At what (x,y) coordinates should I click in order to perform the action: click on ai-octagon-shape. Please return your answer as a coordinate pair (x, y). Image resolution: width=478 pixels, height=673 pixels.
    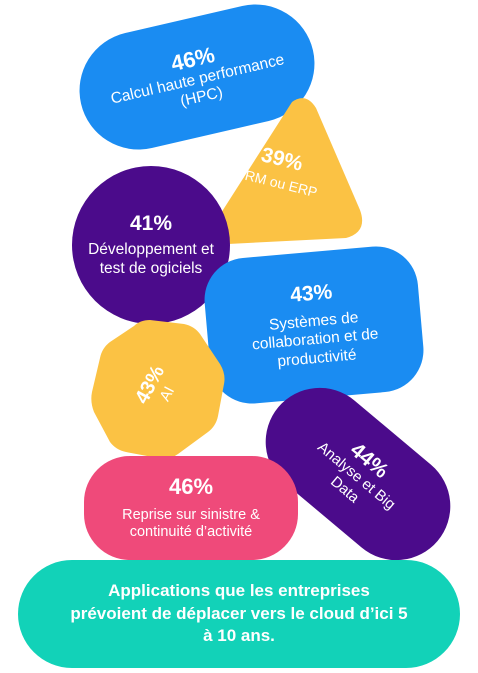
    Looking at the image, I should click on (158, 389).